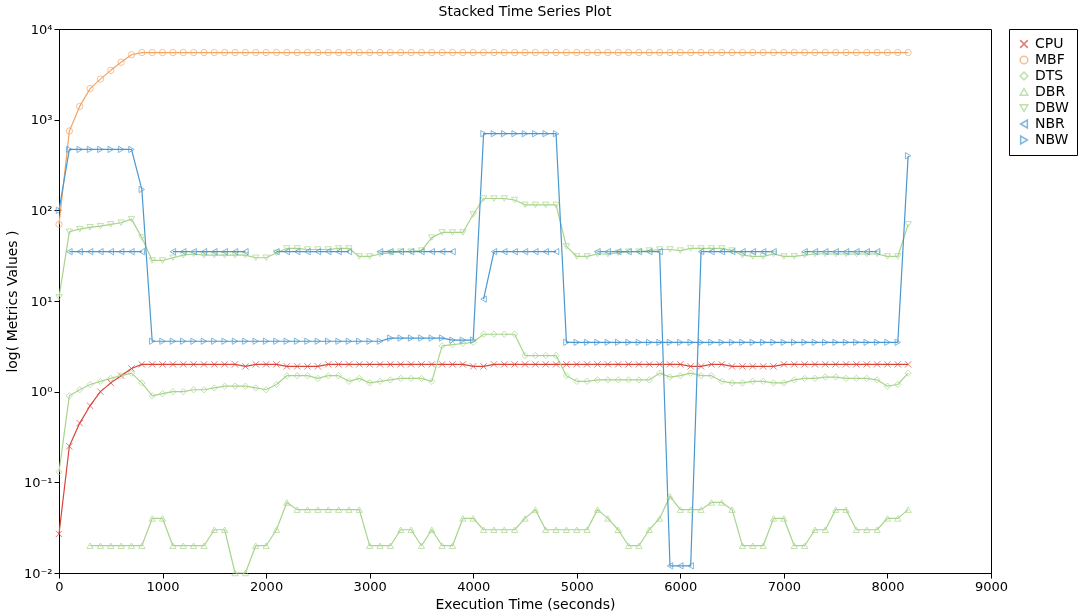 The width and height of the screenshot is (1083, 616). I want to click on x-axis-title: Execution Time (seconds), so click(525, 603).